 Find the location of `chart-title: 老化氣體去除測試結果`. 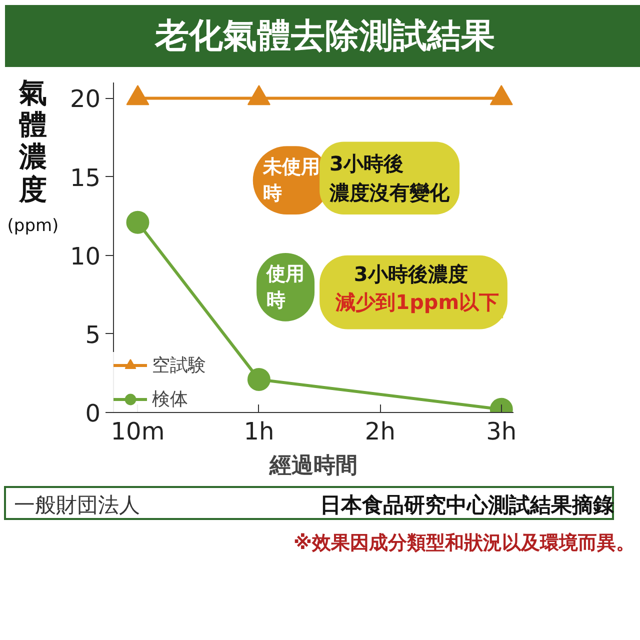

chart-title: 老化氣體去除測試結果 is located at coordinates (325, 36).